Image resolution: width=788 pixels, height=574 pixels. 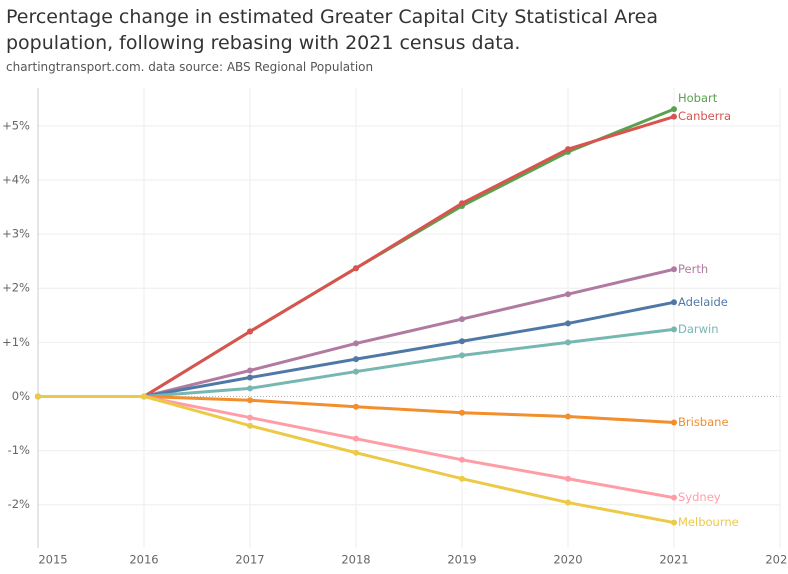 What do you see at coordinates (704, 116) in the screenshot?
I see `series-label: Canberra` at bounding box center [704, 116].